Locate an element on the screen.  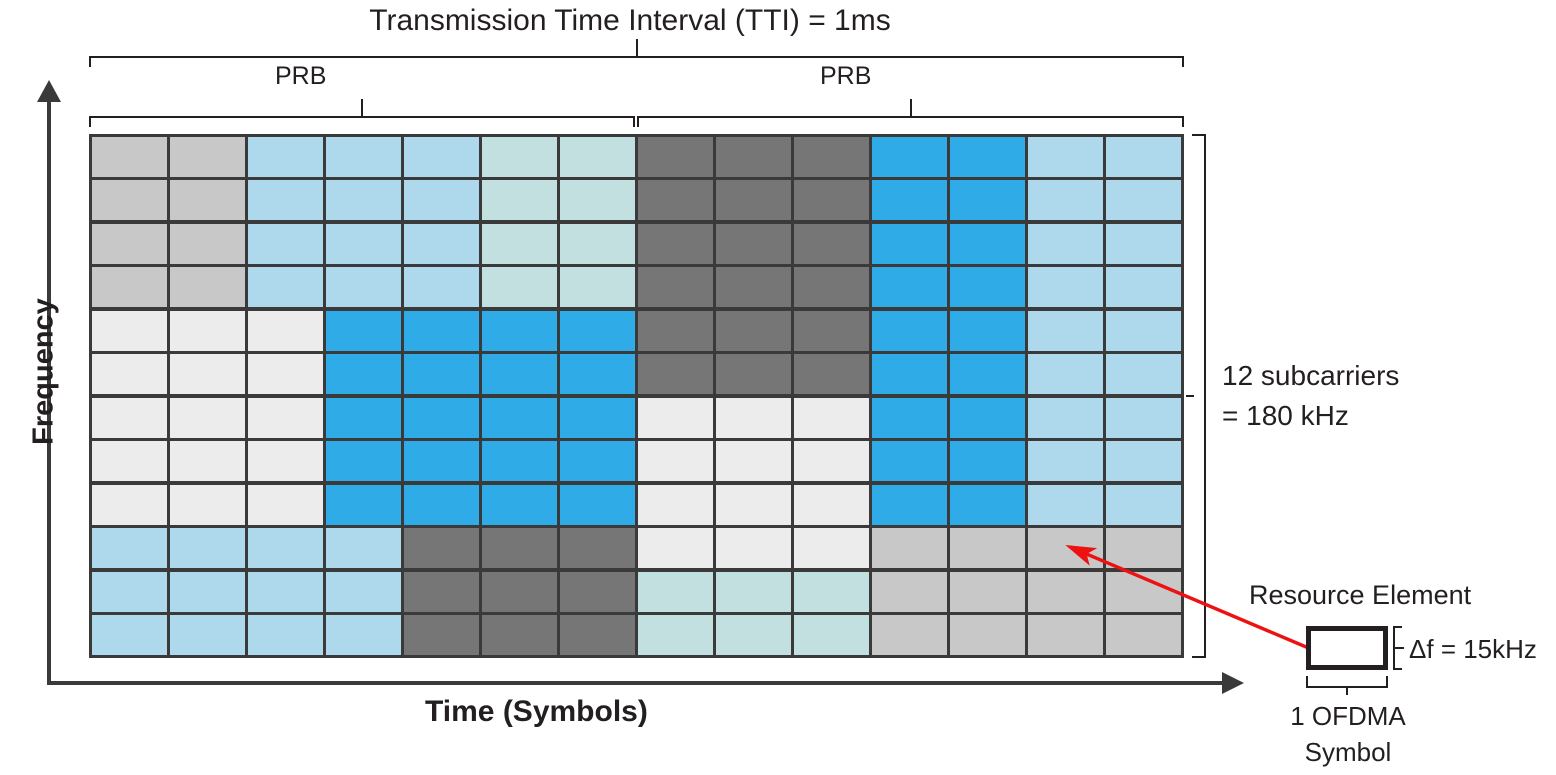
tti-brace is located at coordinates (636, 53).